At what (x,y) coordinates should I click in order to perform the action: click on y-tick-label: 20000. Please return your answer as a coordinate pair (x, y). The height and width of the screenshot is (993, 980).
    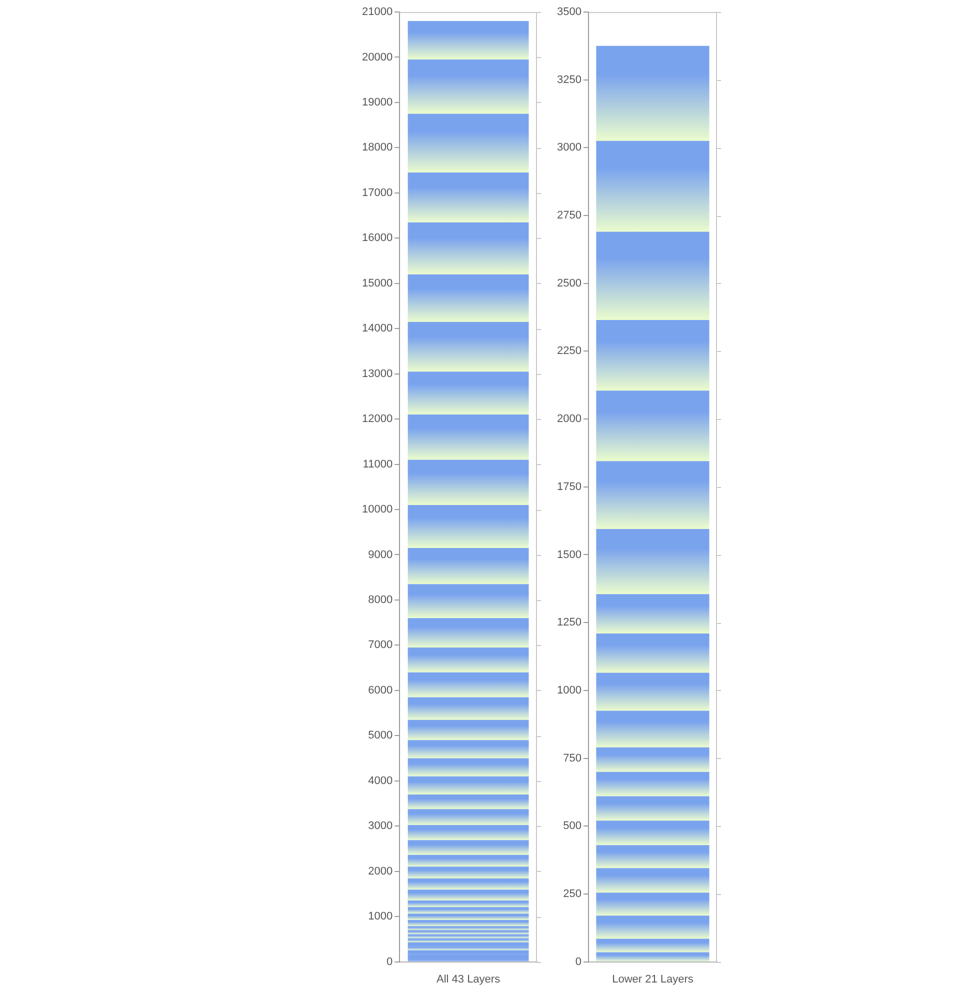
    Looking at the image, I should click on (377, 57).